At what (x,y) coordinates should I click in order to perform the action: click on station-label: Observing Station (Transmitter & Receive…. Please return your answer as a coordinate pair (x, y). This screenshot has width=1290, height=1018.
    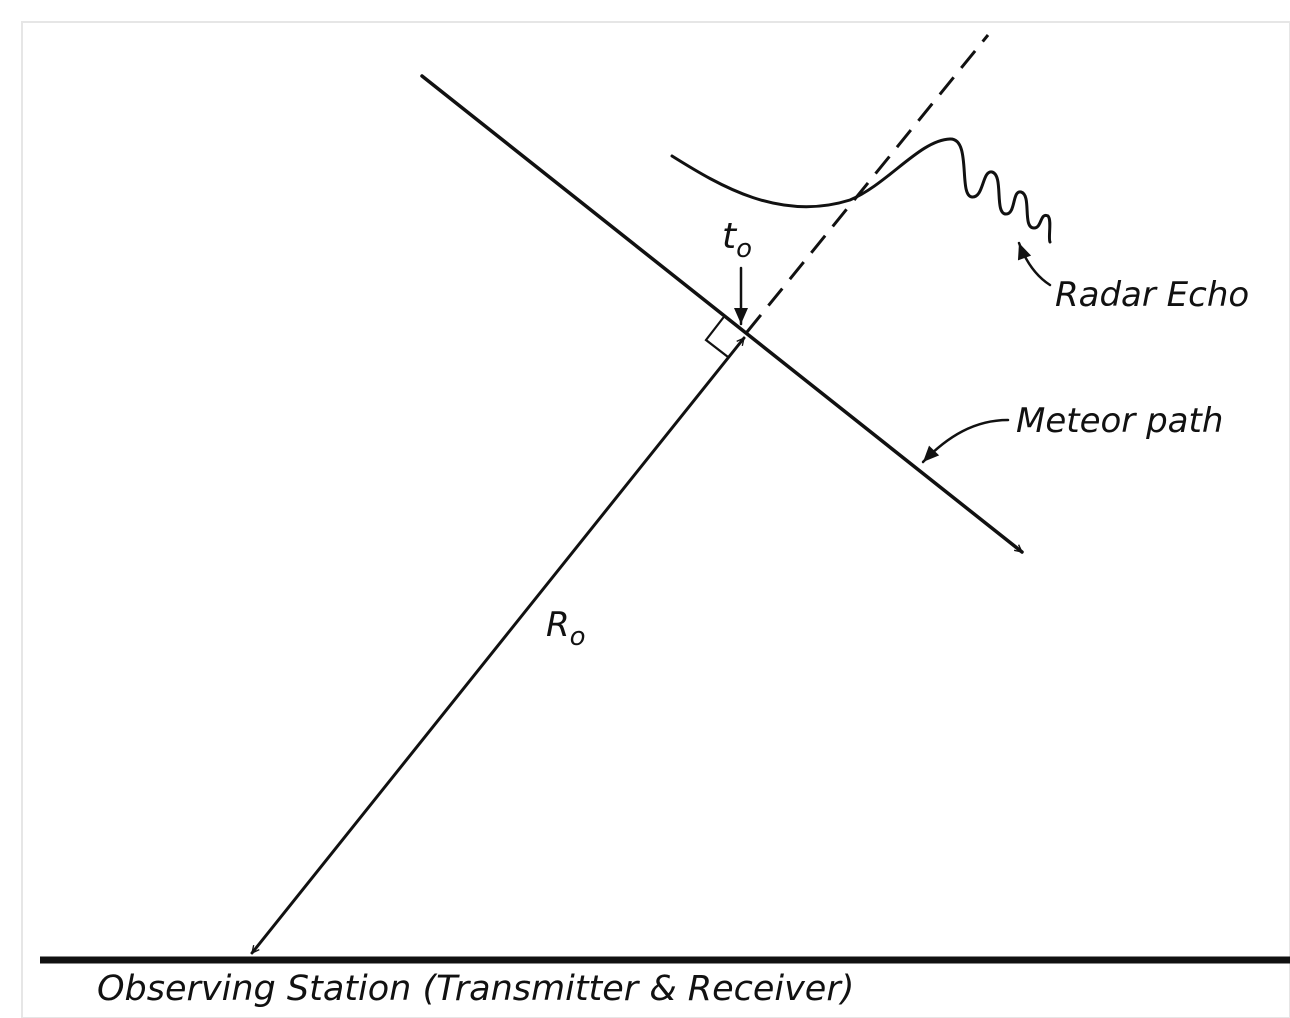
    Looking at the image, I should click on (475, 989).